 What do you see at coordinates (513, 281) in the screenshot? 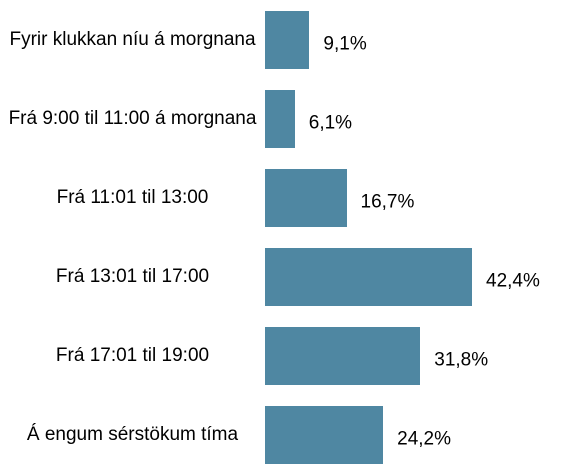
I see `value-label: 42,4%` at bounding box center [513, 281].